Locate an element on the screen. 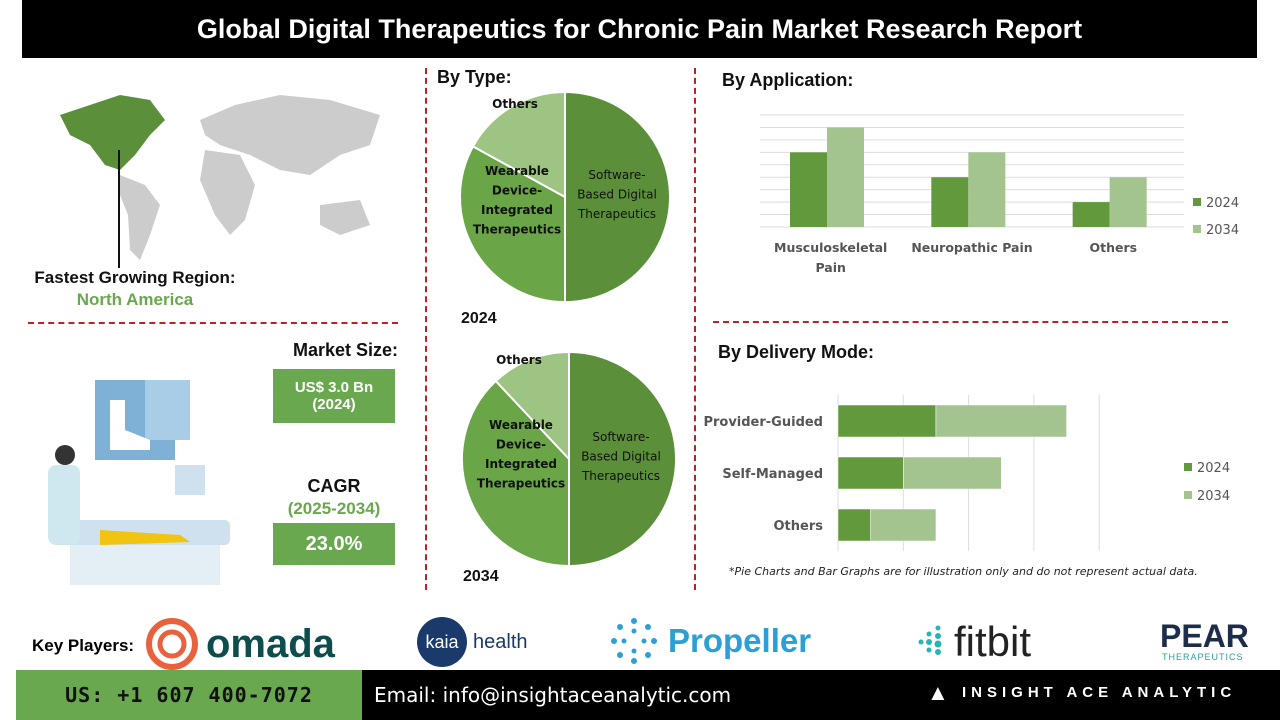 The height and width of the screenshot is (720, 1280). market-size-value: US$ 3.0 Bn is located at coordinates (334, 387).